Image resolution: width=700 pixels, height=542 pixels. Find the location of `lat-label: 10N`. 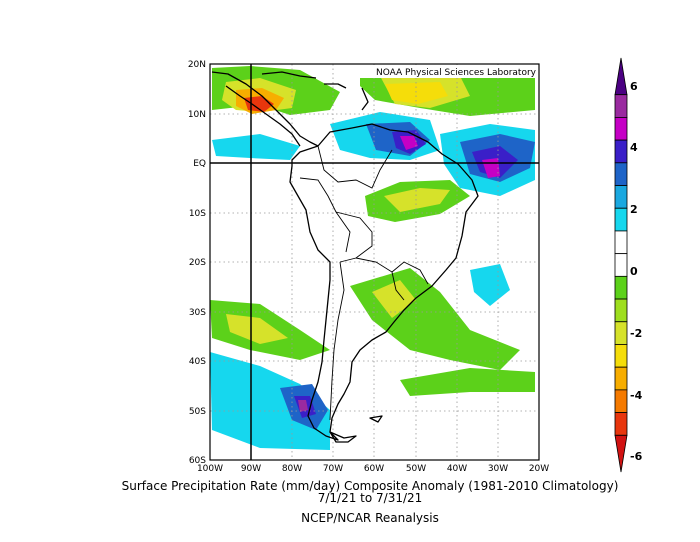

lat-label: 10N is located at coordinates (197, 115).